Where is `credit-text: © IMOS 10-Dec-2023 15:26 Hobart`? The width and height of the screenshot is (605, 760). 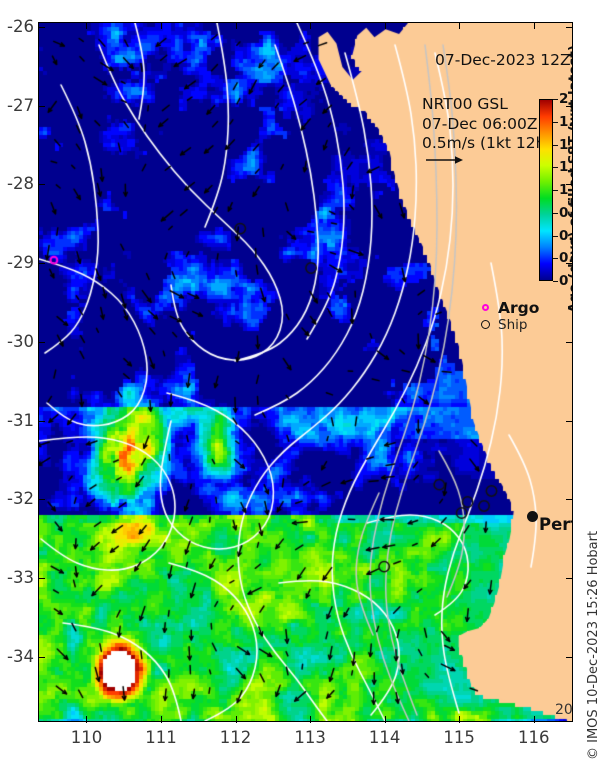
credit-text: © IMOS 10-Dec-2023 15:26 Hobart is located at coordinates (593, 645).